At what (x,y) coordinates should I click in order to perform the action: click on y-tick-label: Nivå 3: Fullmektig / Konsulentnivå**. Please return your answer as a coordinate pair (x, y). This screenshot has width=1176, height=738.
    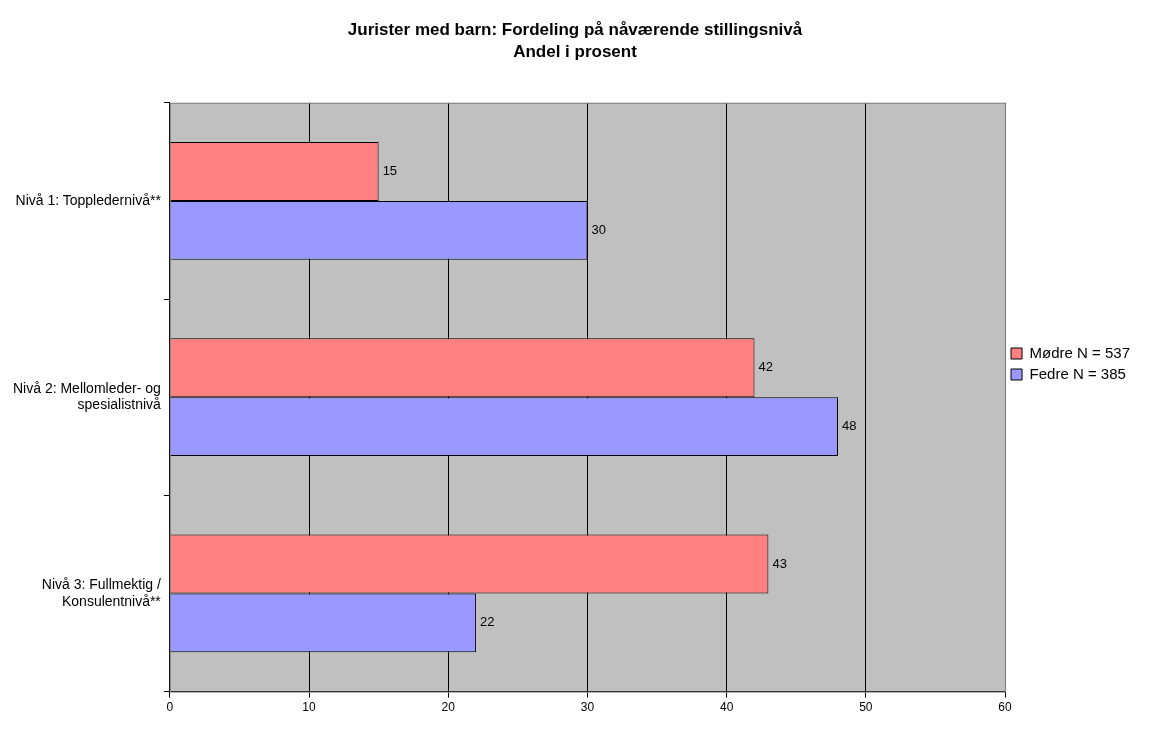
    Looking at the image, I should click on (101, 592).